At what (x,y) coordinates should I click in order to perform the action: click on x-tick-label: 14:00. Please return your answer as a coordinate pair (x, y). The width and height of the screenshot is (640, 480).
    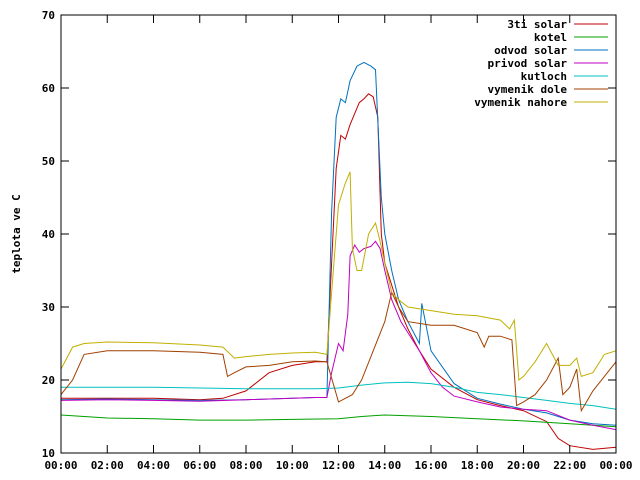
    Looking at the image, I should click on (384, 465).